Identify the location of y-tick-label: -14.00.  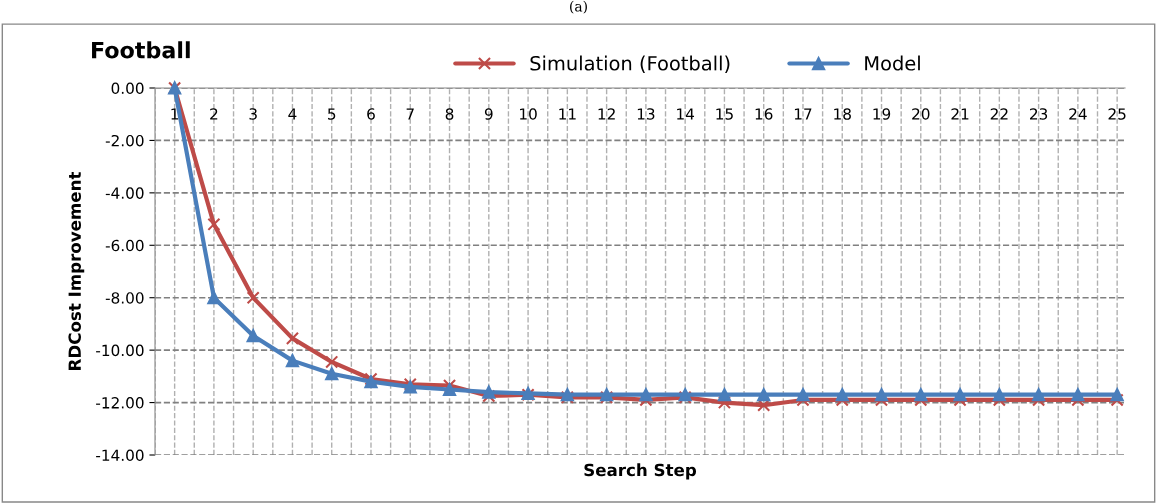
(120, 455).